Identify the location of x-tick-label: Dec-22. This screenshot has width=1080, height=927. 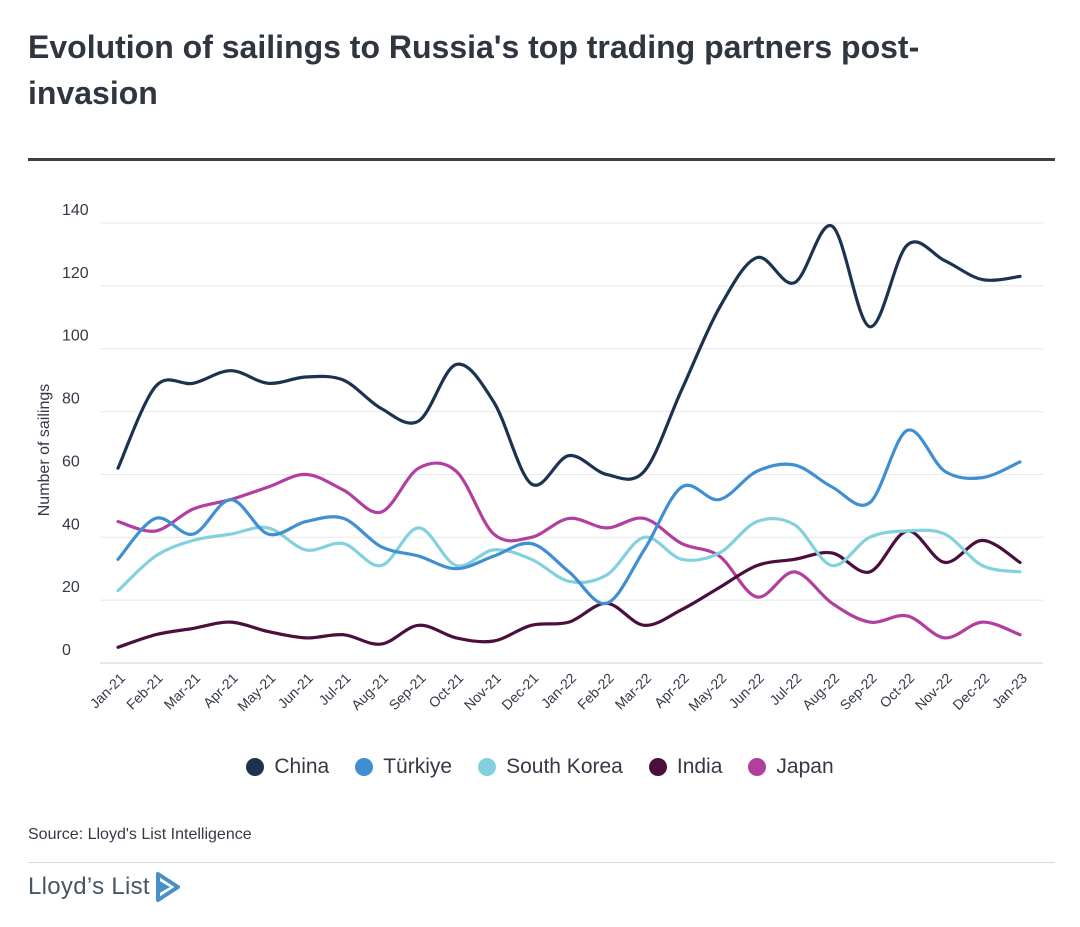
(970, 691).